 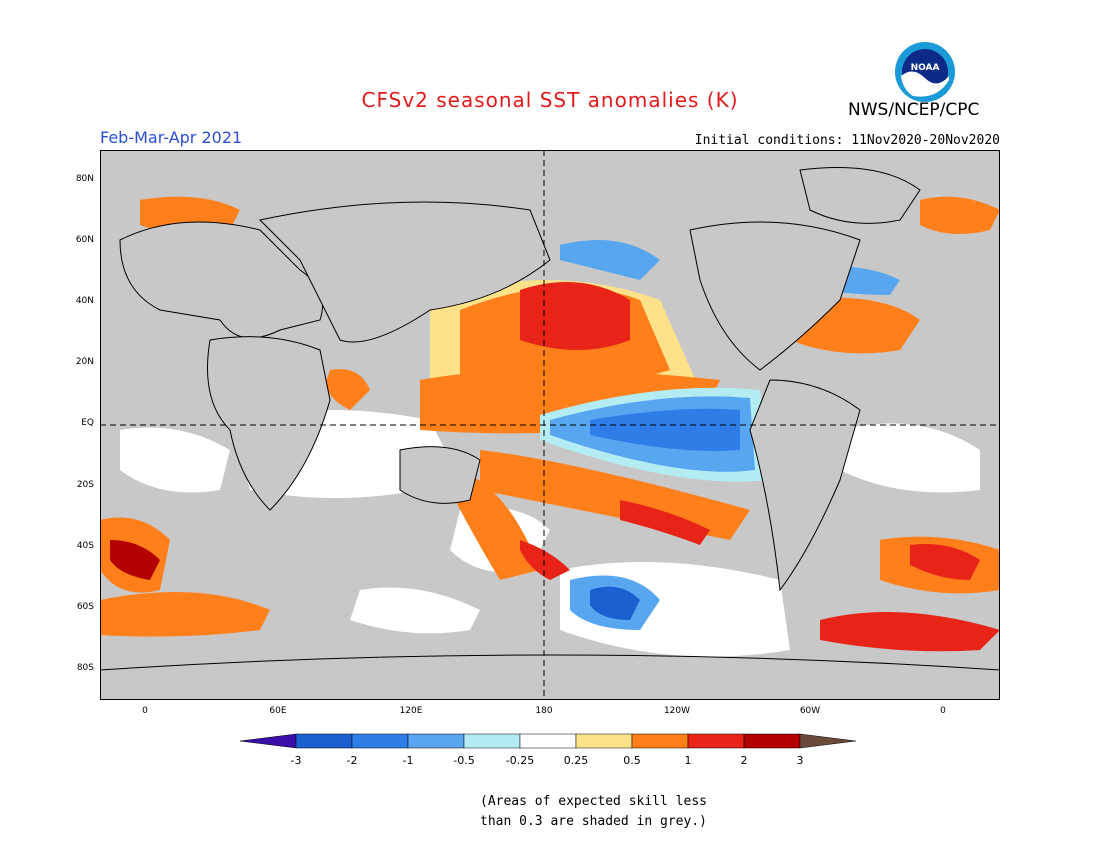 I want to click on lat-label-80s: 80S, so click(x=85, y=668).